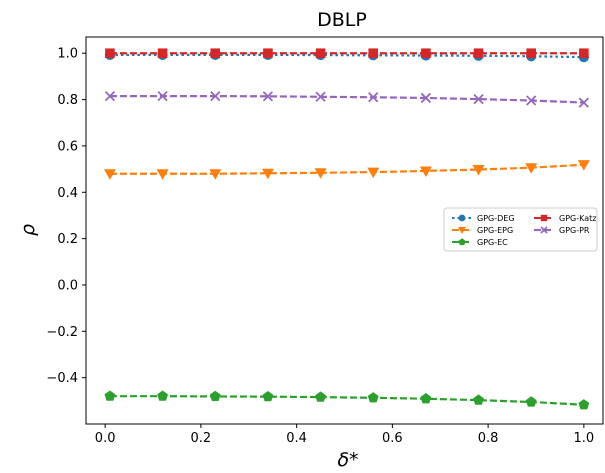 Image resolution: width=605 pixels, height=473 pixels. I want to click on legend-label: GPG-PR, so click(574, 230).